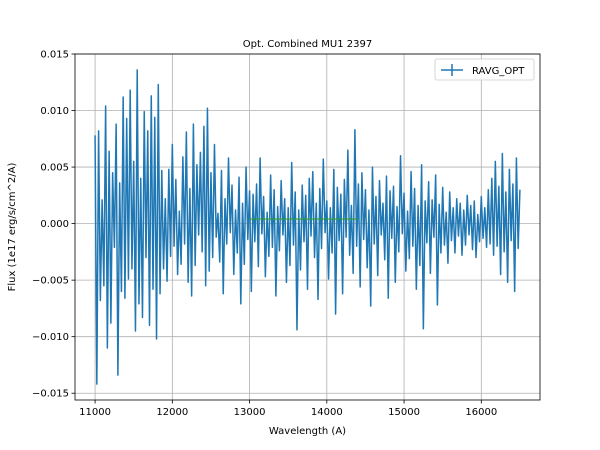  What do you see at coordinates (288, 409) in the screenshot?
I see `x-axis: 11000 12000 13000 14000 15000 16000` at bounding box center [288, 409].